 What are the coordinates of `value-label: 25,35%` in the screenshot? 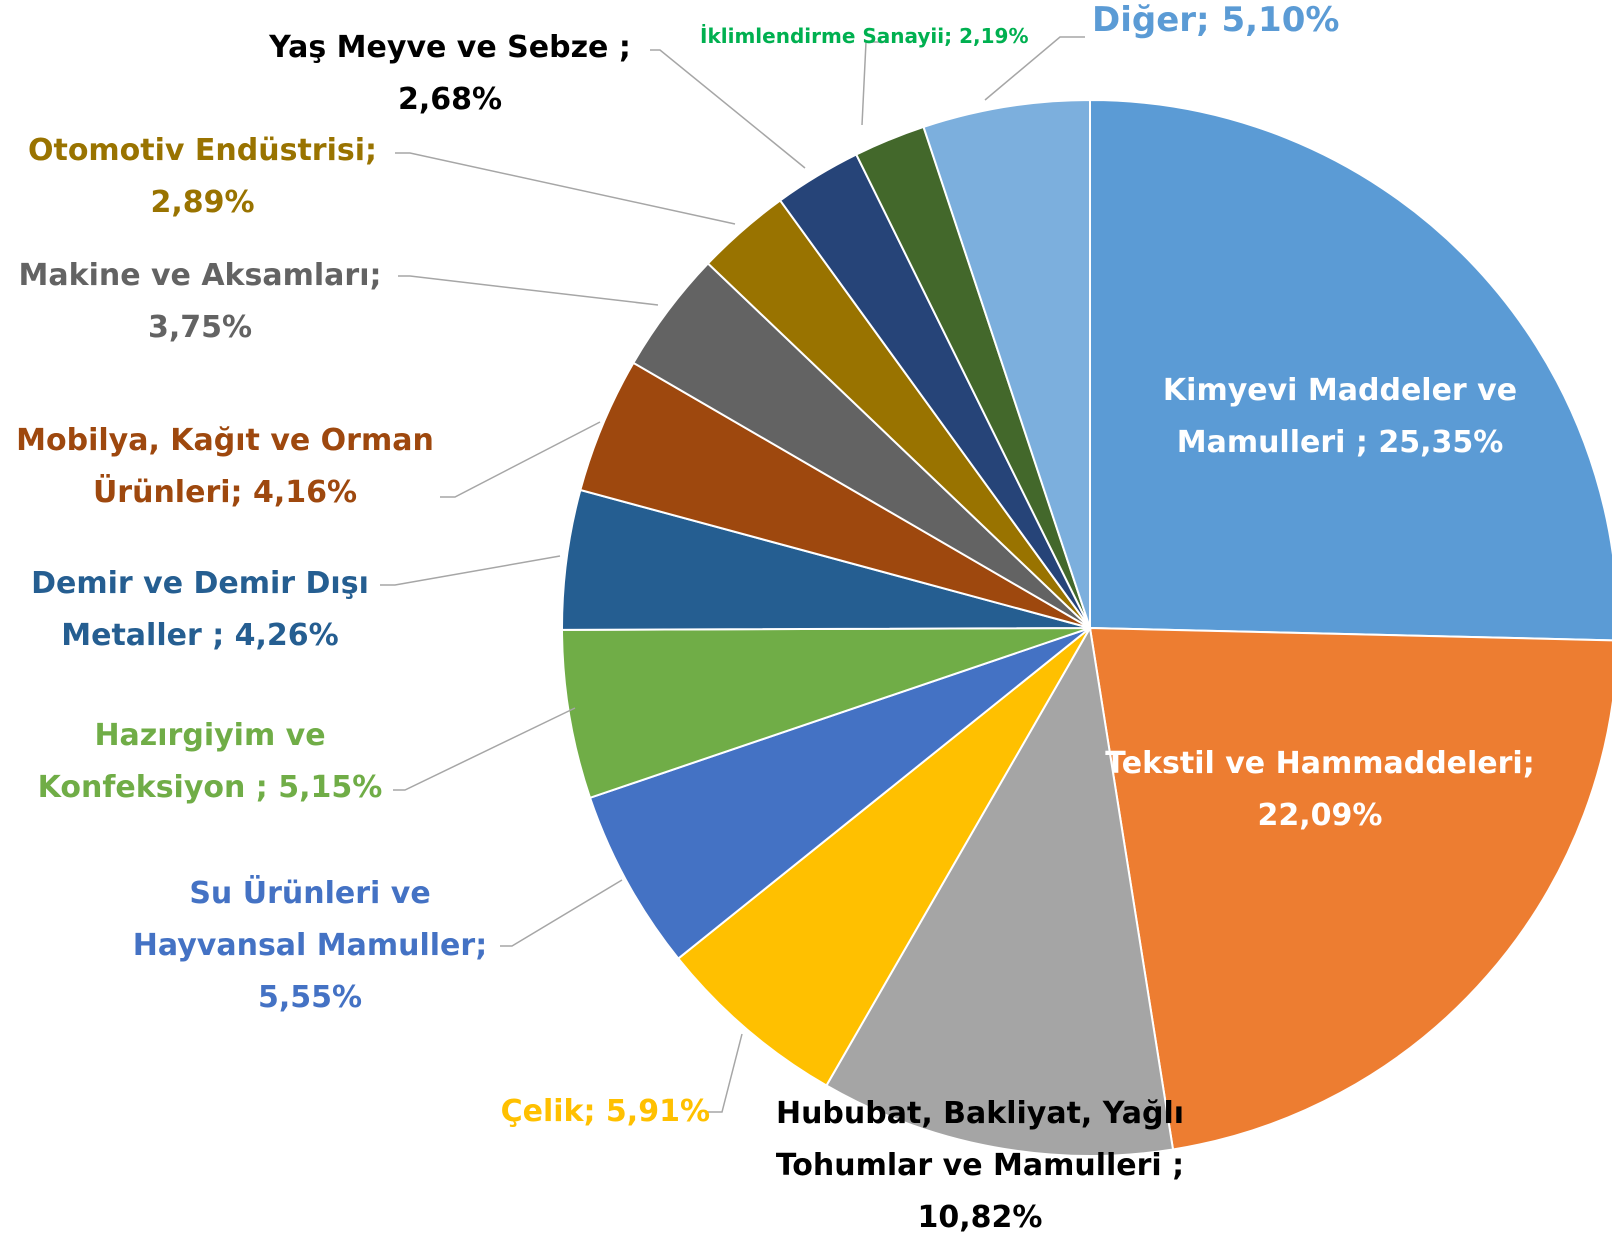 It's located at (1441, 442).